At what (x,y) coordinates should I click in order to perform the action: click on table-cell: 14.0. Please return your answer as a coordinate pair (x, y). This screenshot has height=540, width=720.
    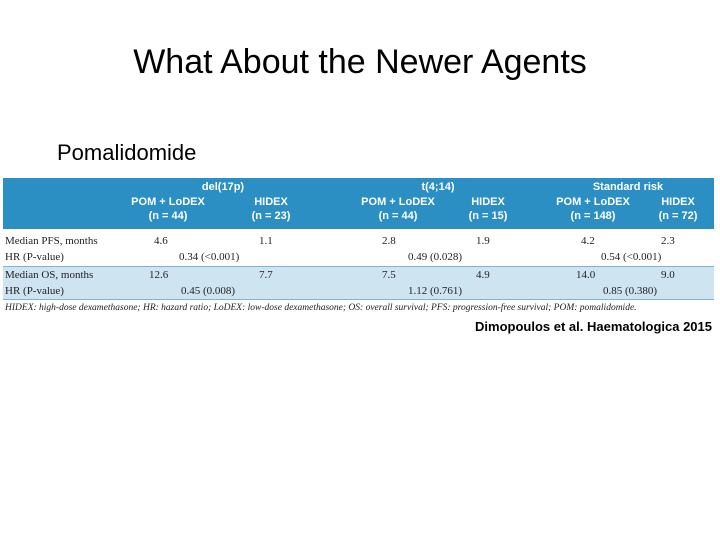
    Looking at the image, I should click on (586, 275).